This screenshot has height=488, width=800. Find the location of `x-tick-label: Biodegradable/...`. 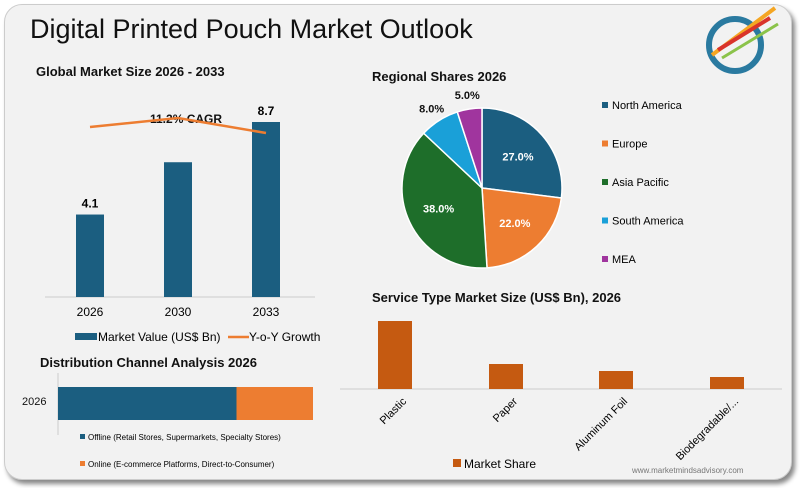

x-tick-label: Biodegradable/... is located at coordinates (707, 429).